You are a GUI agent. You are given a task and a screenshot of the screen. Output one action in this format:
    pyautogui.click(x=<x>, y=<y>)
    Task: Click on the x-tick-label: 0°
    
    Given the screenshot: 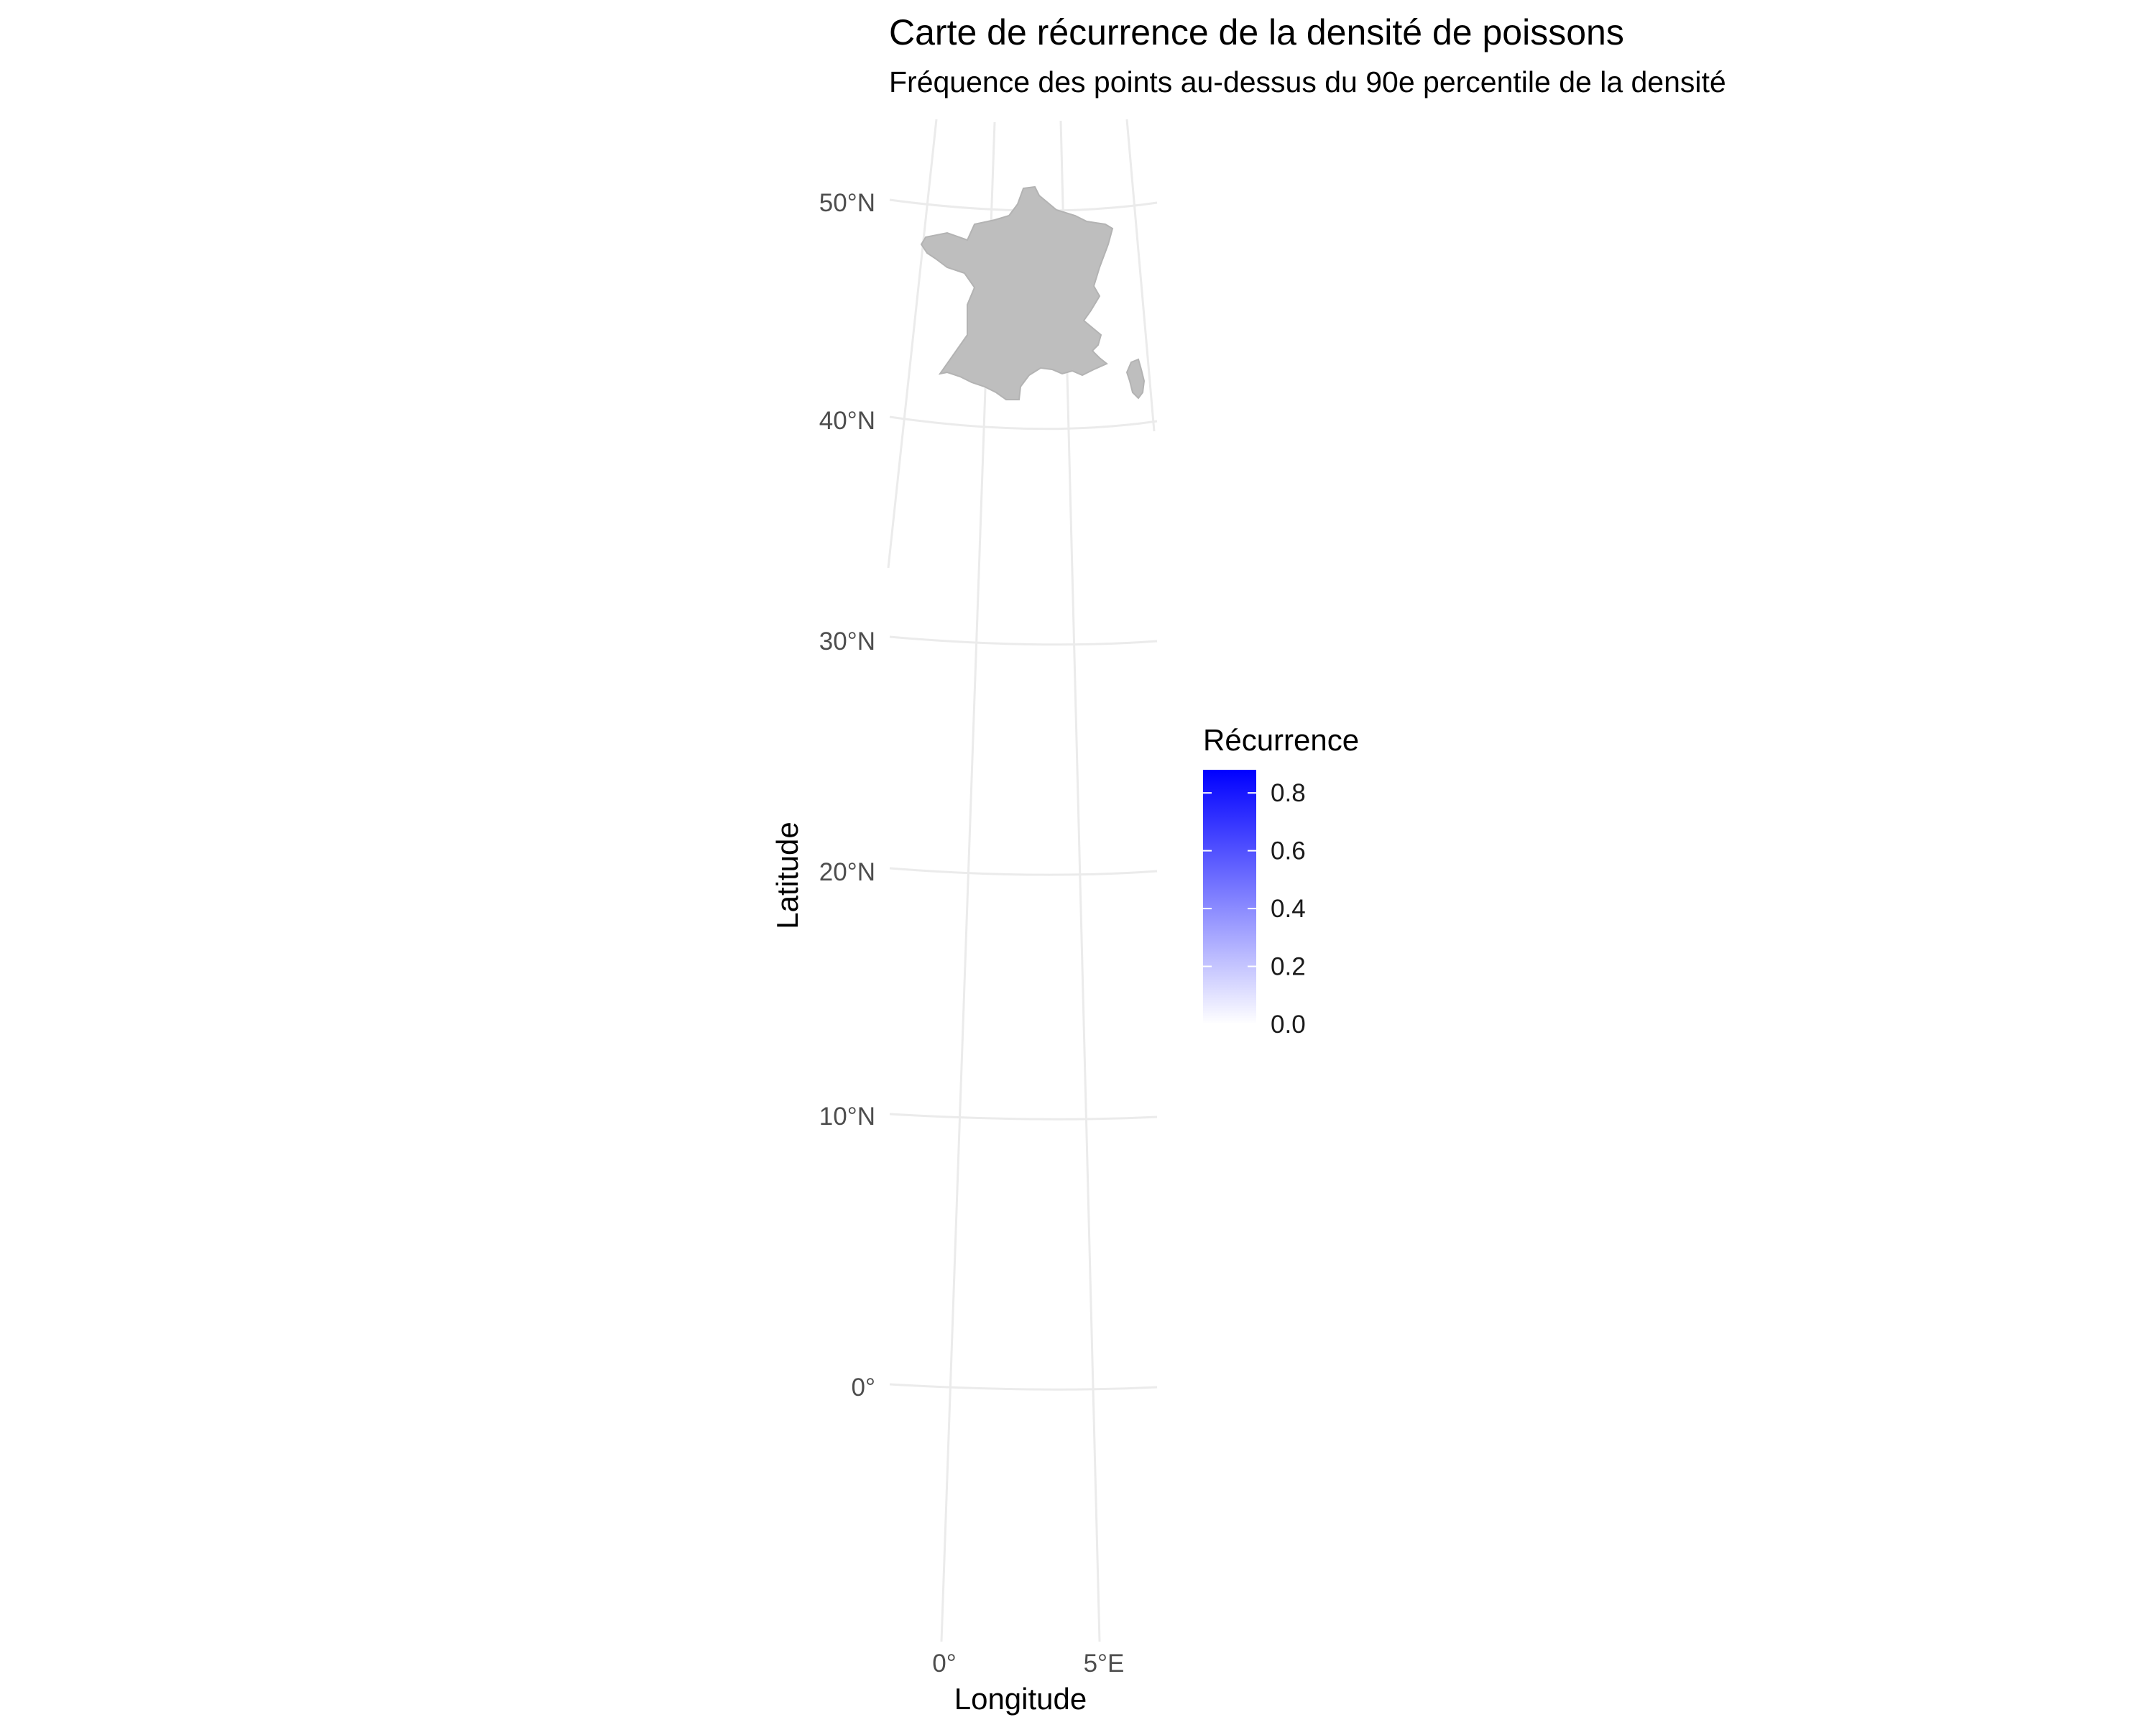 What is the action you would take?
    pyautogui.click(x=944, y=1664)
    